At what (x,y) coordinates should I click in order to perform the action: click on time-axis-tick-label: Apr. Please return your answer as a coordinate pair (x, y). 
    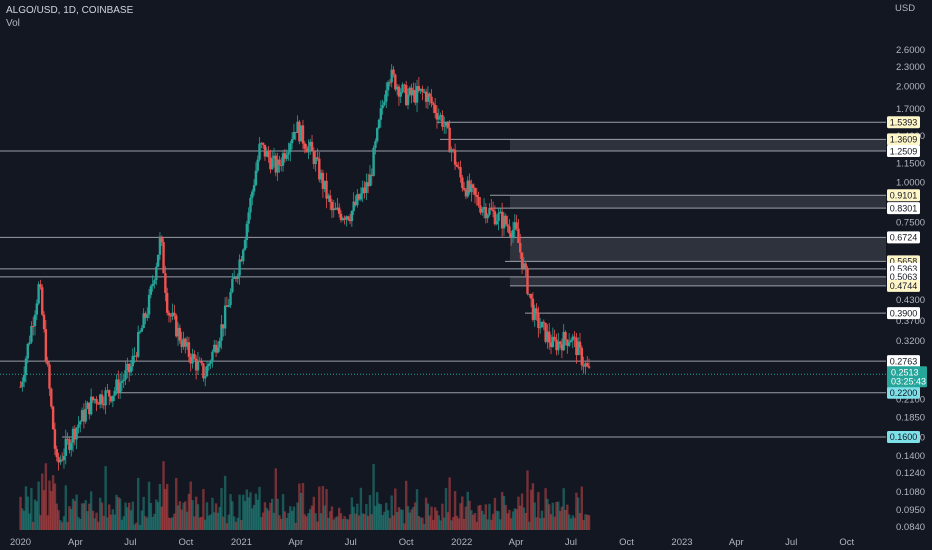
    Looking at the image, I should click on (295, 542).